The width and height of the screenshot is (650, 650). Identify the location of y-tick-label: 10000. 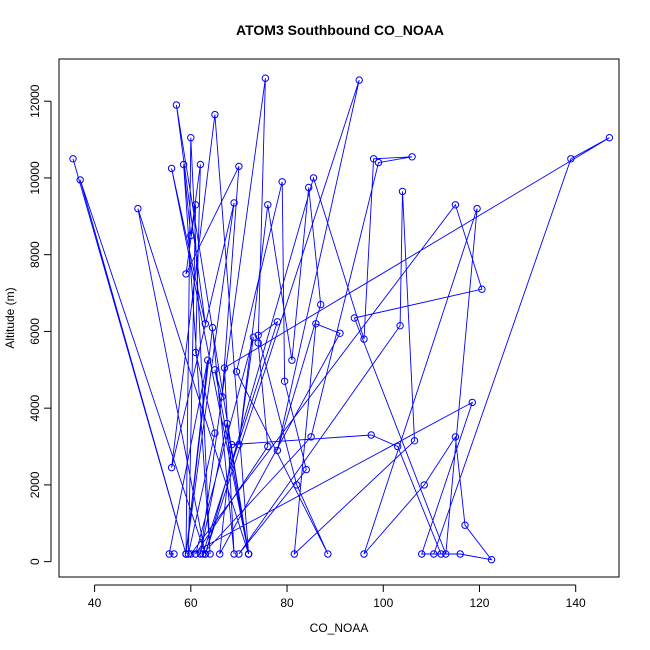
(35, 178).